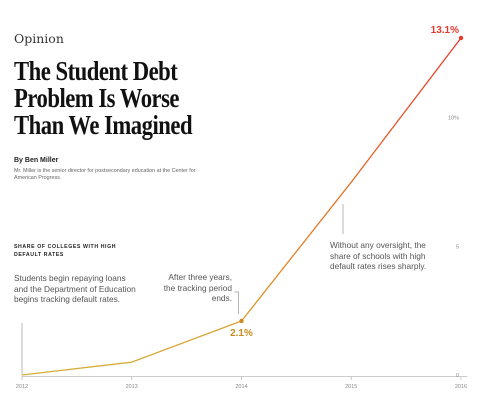  I want to click on x-tick-label: 2013, so click(132, 387).